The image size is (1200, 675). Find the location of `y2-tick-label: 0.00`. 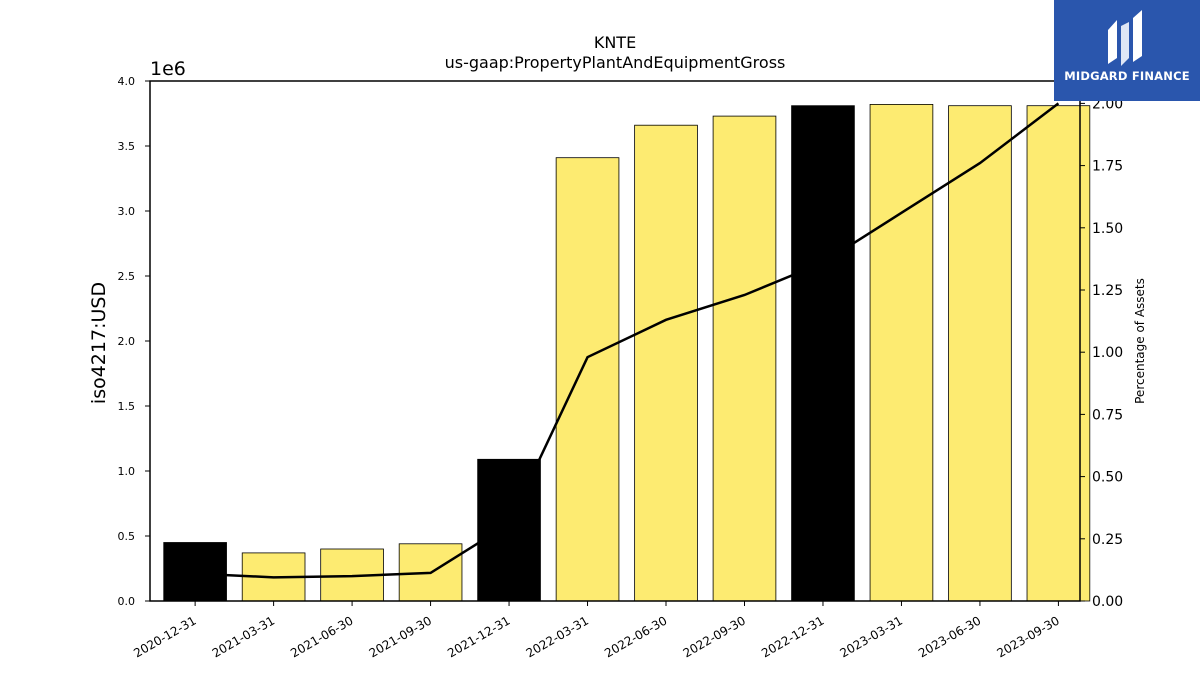

y2-tick-label: 0.00 is located at coordinates (1107, 602).